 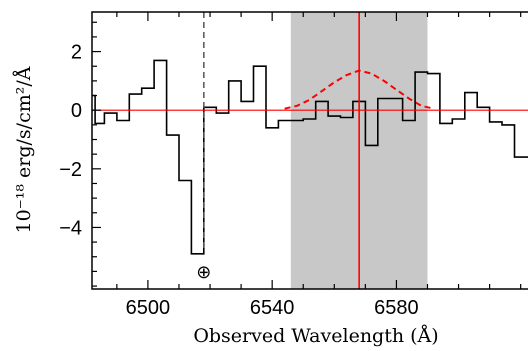 I want to click on y-tick-label: 2, so click(x=76, y=53).